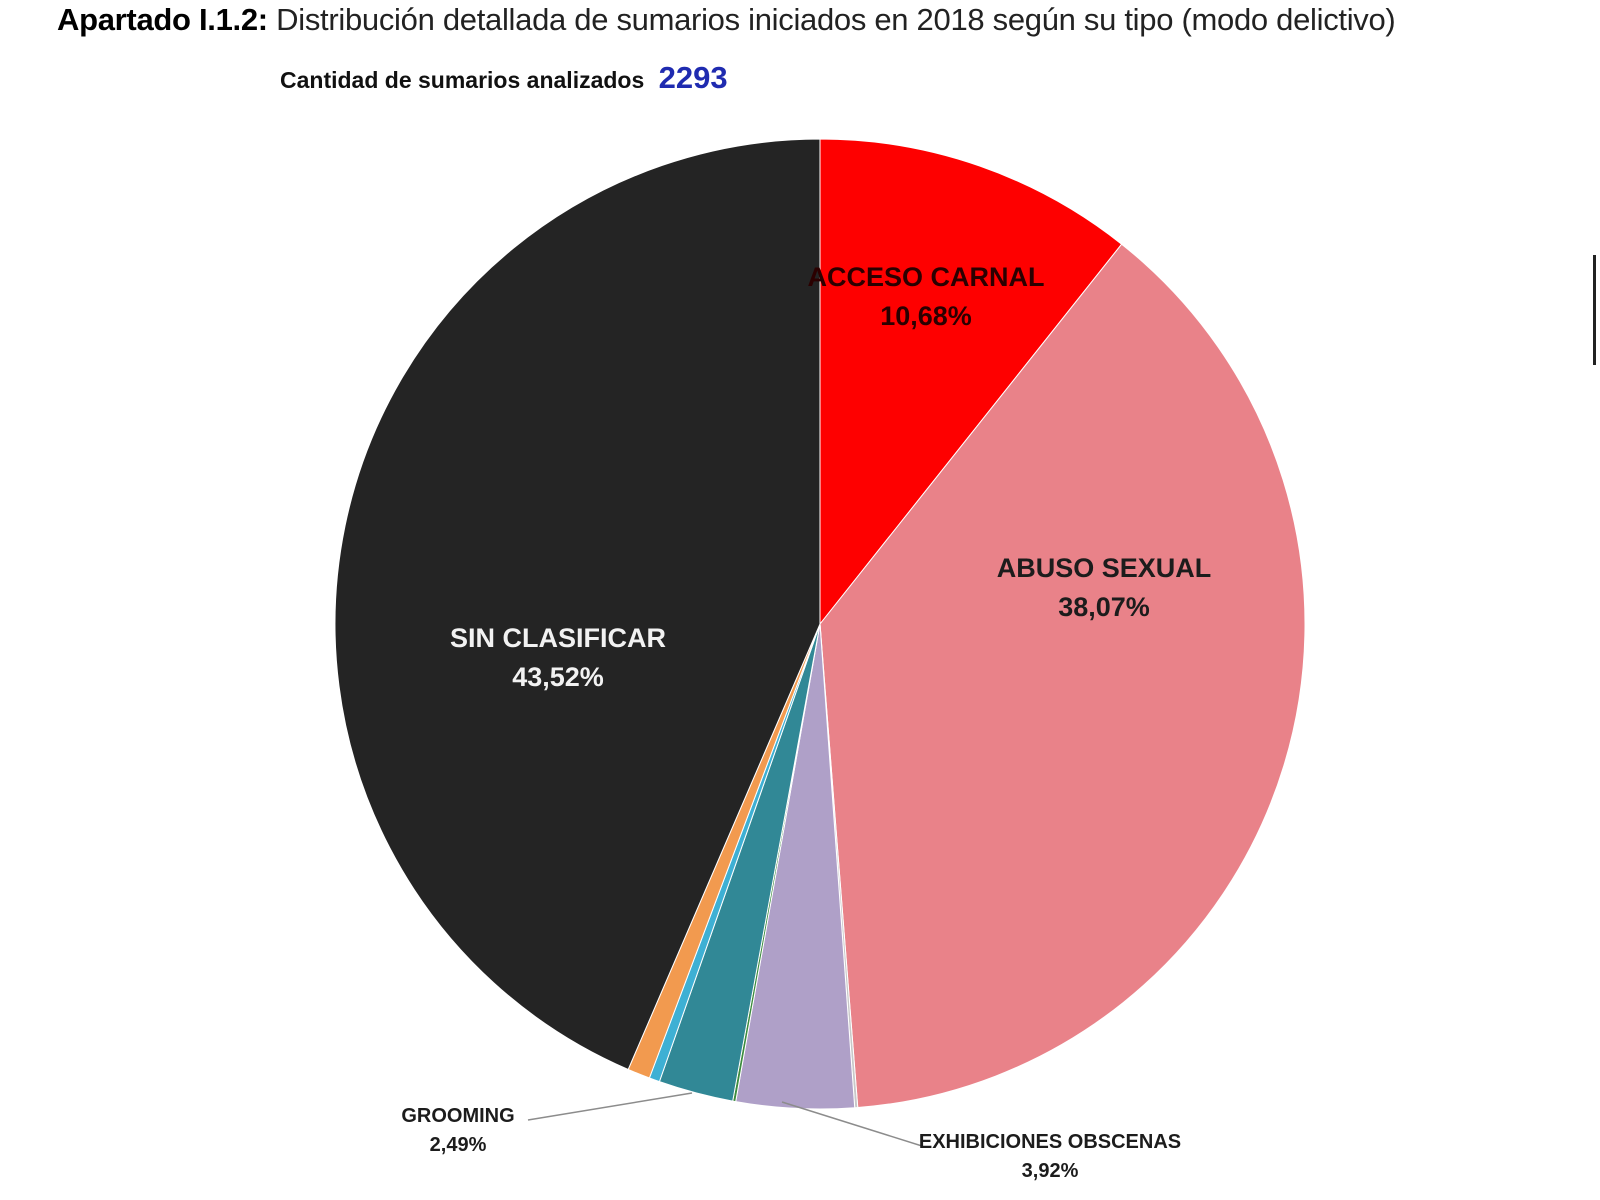 The image size is (1600, 1200). Describe the element at coordinates (1104, 607) in the screenshot. I see `slice-percent-abuso-sexual: 38,07%` at that location.